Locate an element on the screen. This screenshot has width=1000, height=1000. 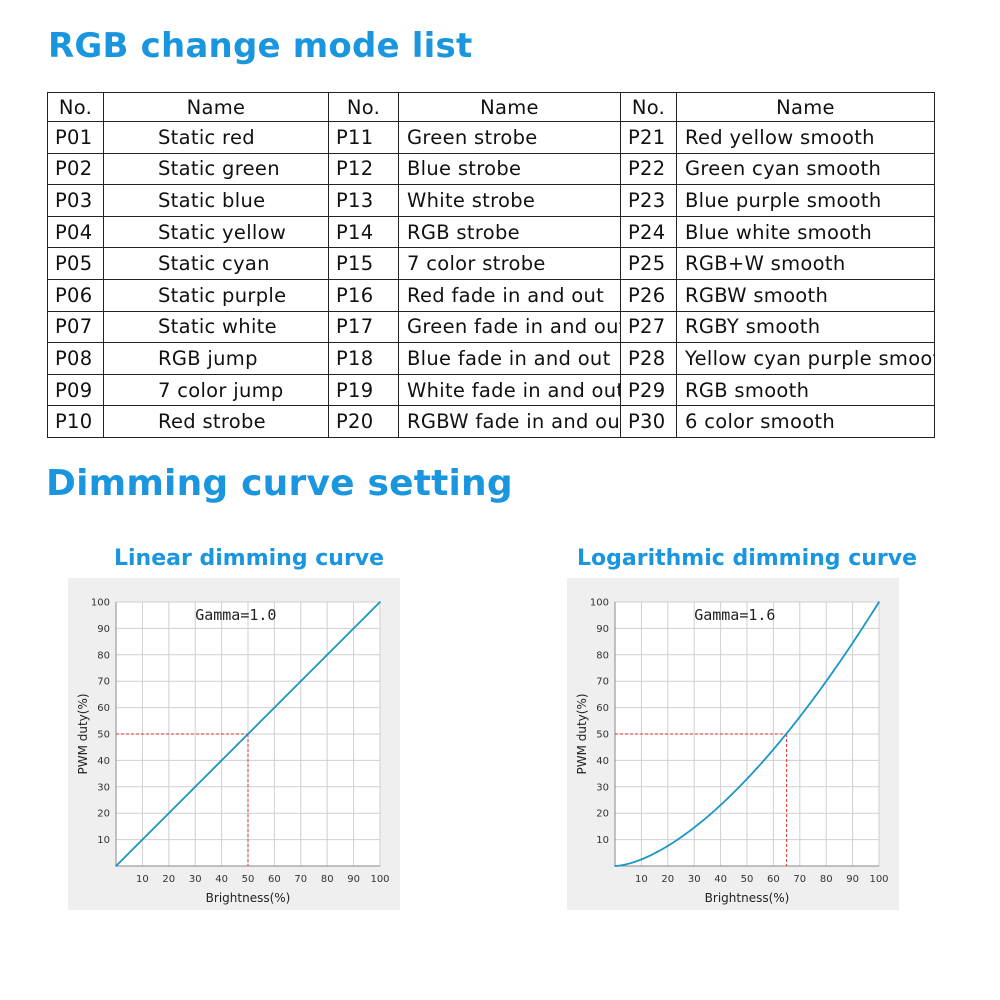
log-x-tick-label: 80 is located at coordinates (826, 879).